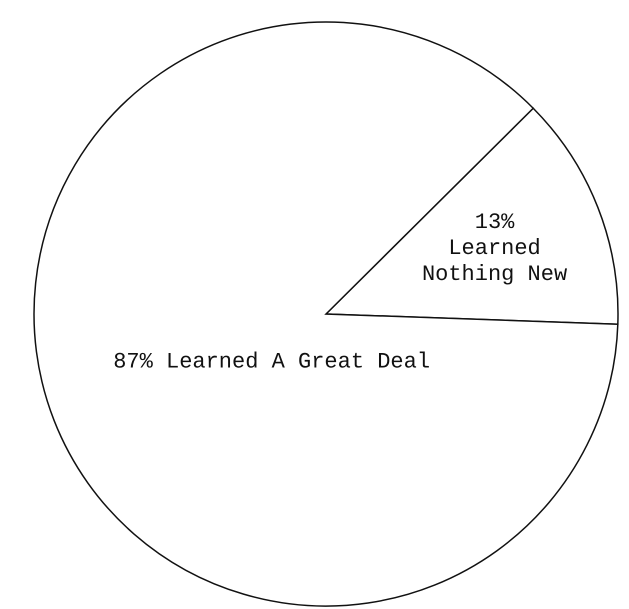 This screenshot has height=609, width=629. I want to click on slice-label: Learned Nothing New, so click(495, 261).